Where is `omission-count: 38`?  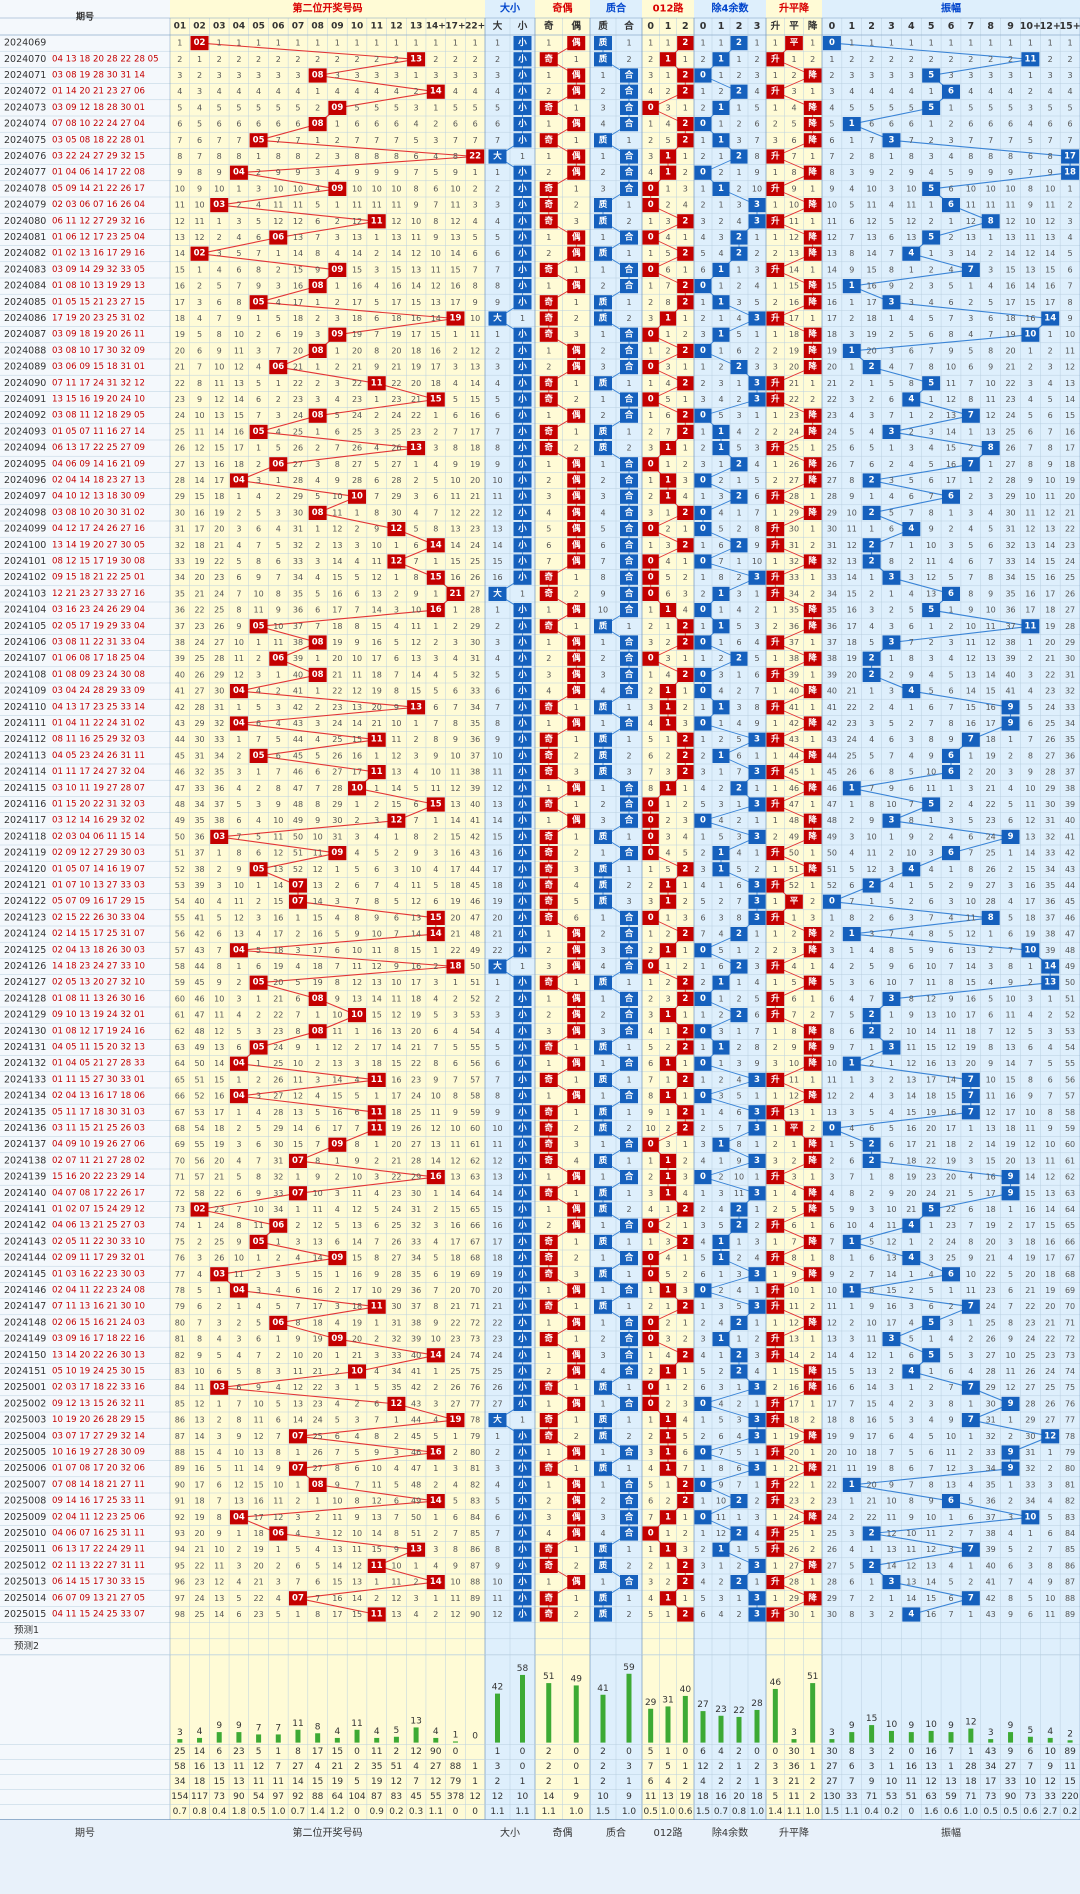
omission-count: 38 is located at coordinates (416, 1322).